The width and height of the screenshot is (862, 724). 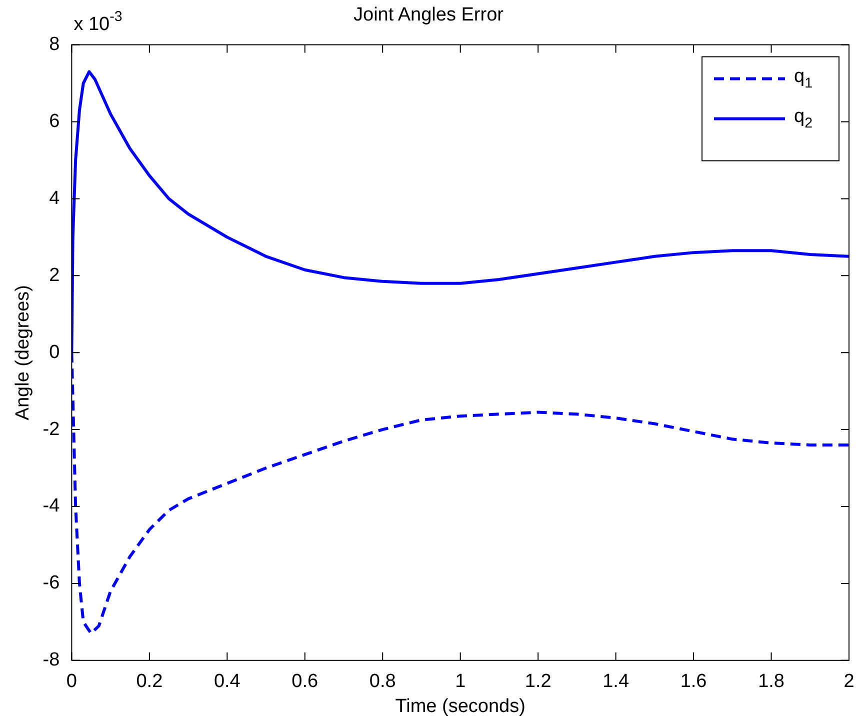 I want to click on x-tick-label: 1.2, so click(x=538, y=681).